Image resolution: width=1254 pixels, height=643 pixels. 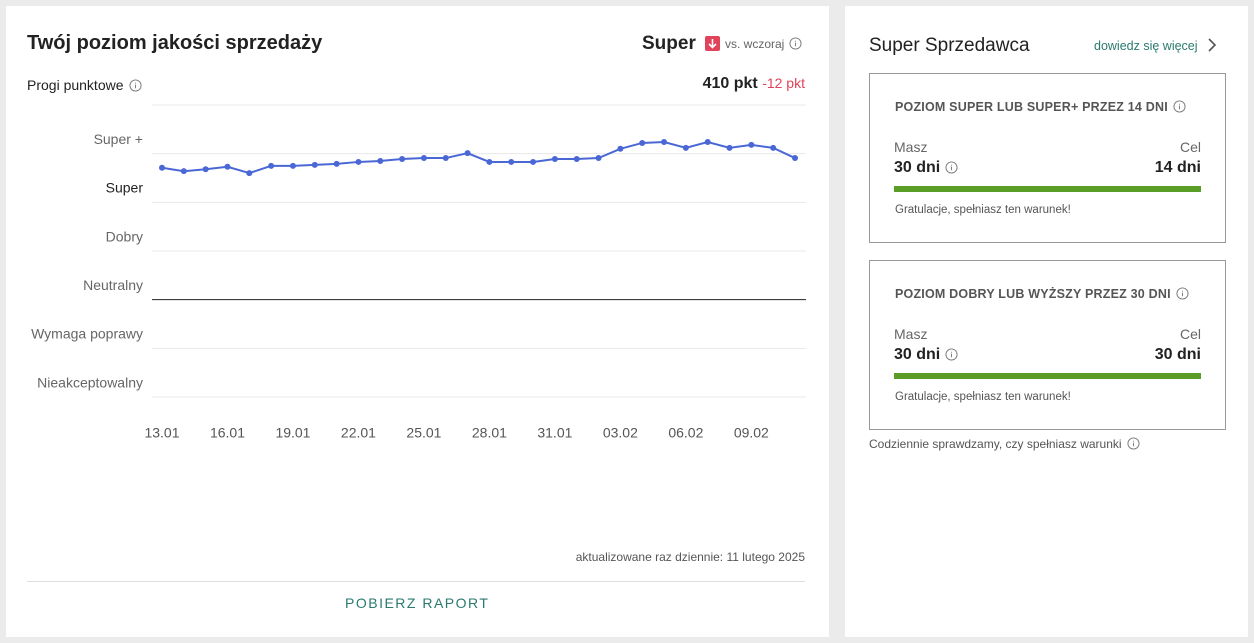 I want to click on y-tick-label: Wymaga poprawy, so click(x=87, y=334).